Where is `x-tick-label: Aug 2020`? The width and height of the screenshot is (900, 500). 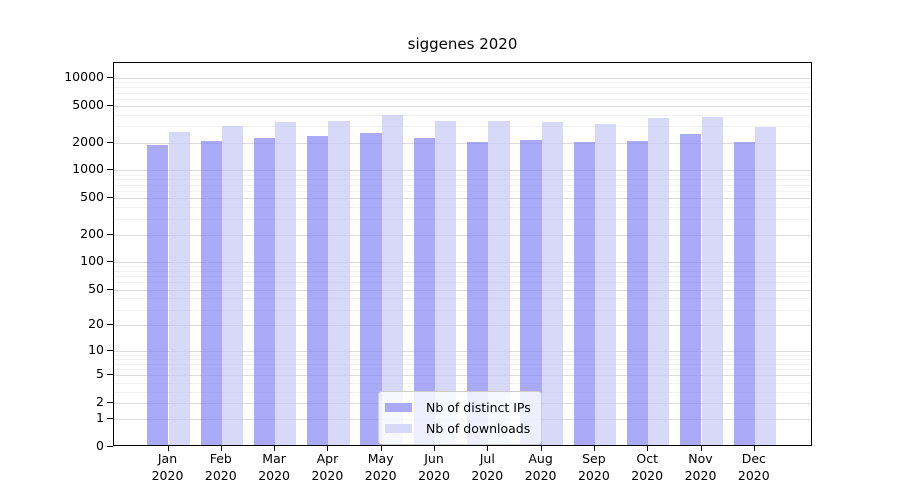 x-tick-label: Aug 2020 is located at coordinates (540, 467).